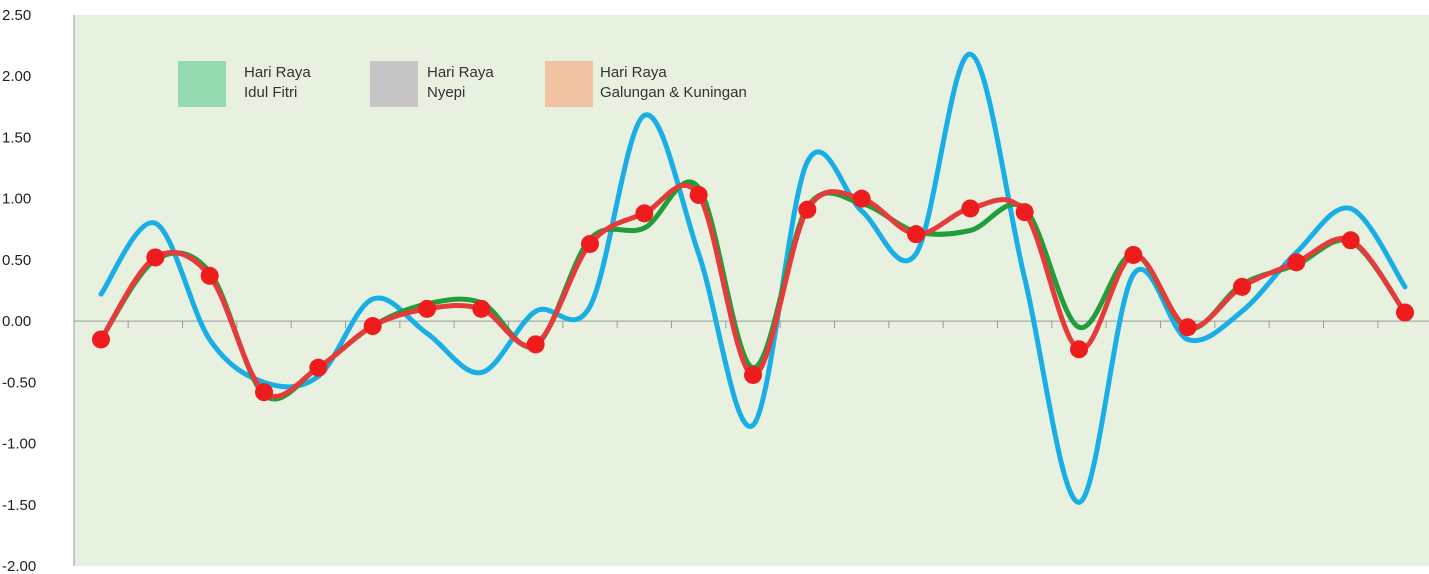  I want to click on y-tick-label: -1.00, so click(19, 444).